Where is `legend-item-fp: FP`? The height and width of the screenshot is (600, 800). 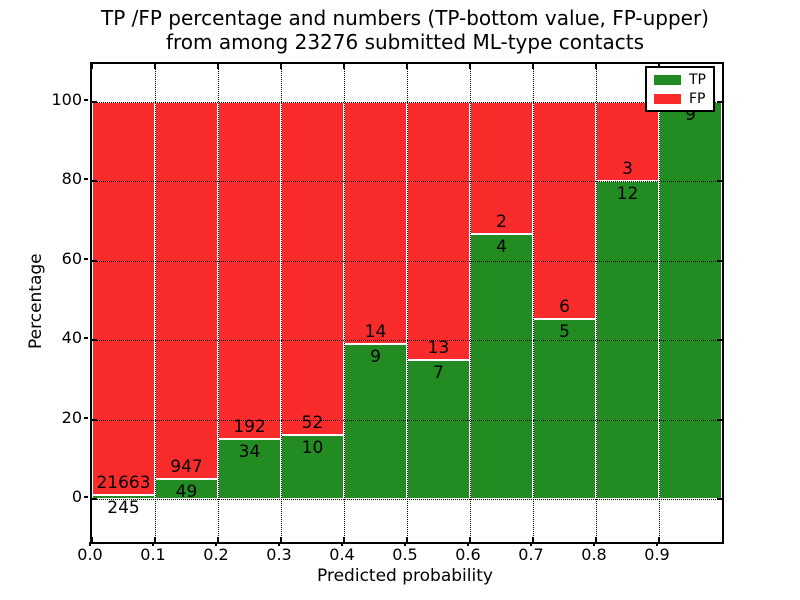
legend-item-fp: FP is located at coordinates (683, 99).